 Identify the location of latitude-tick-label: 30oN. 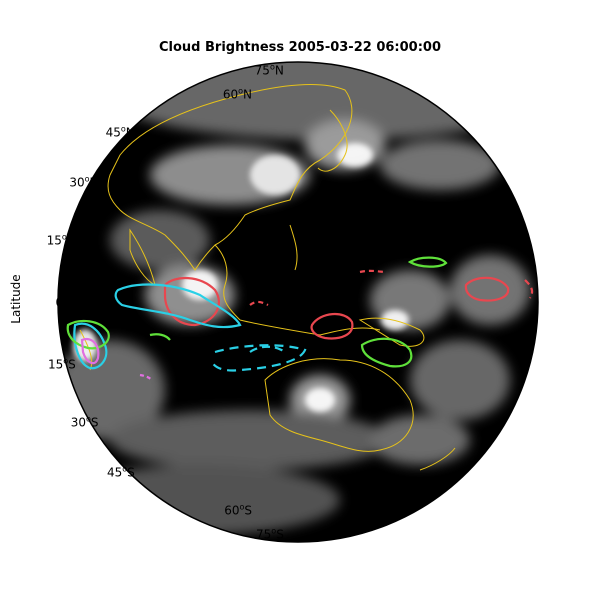
(83, 182).